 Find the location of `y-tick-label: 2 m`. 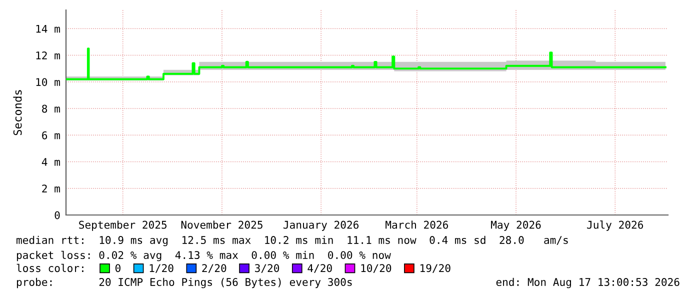

y-tick-label: 2 m is located at coordinates (51, 188).